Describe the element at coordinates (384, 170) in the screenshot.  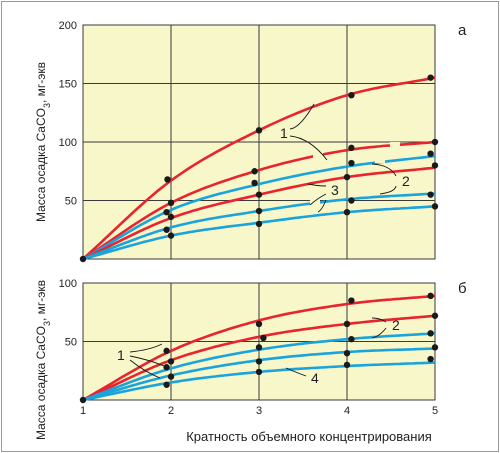
I see `label-2-leader-top` at that location.